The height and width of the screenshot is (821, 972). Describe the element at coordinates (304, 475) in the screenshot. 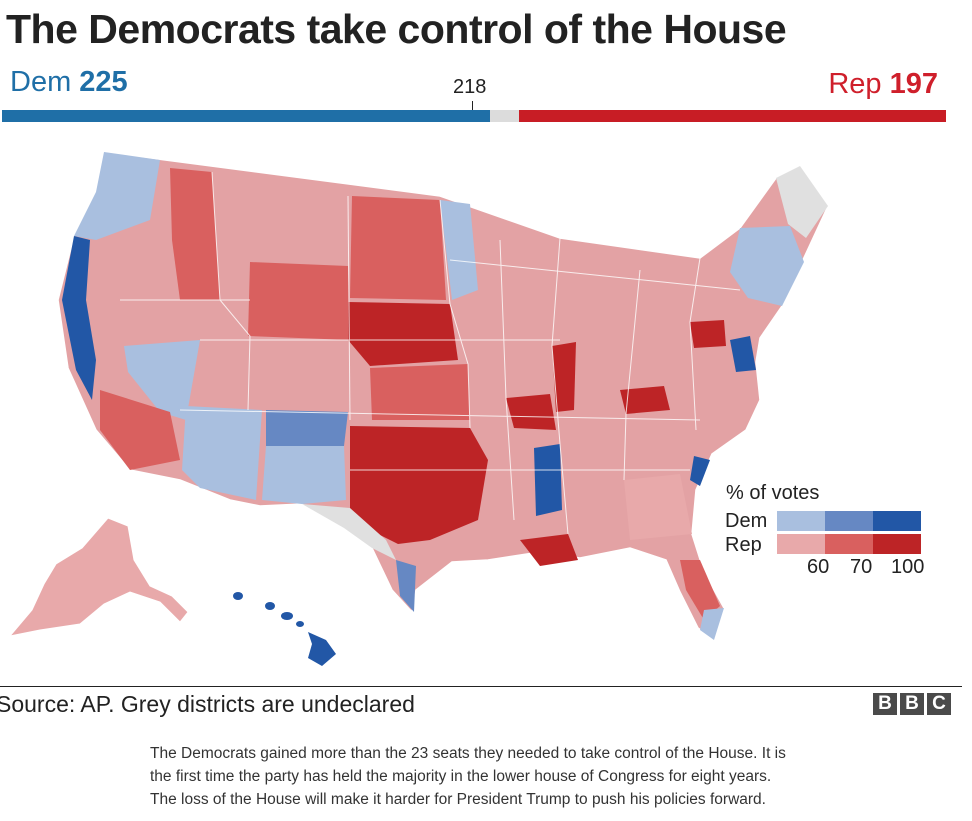

I see `region-new-mexico-south` at that location.